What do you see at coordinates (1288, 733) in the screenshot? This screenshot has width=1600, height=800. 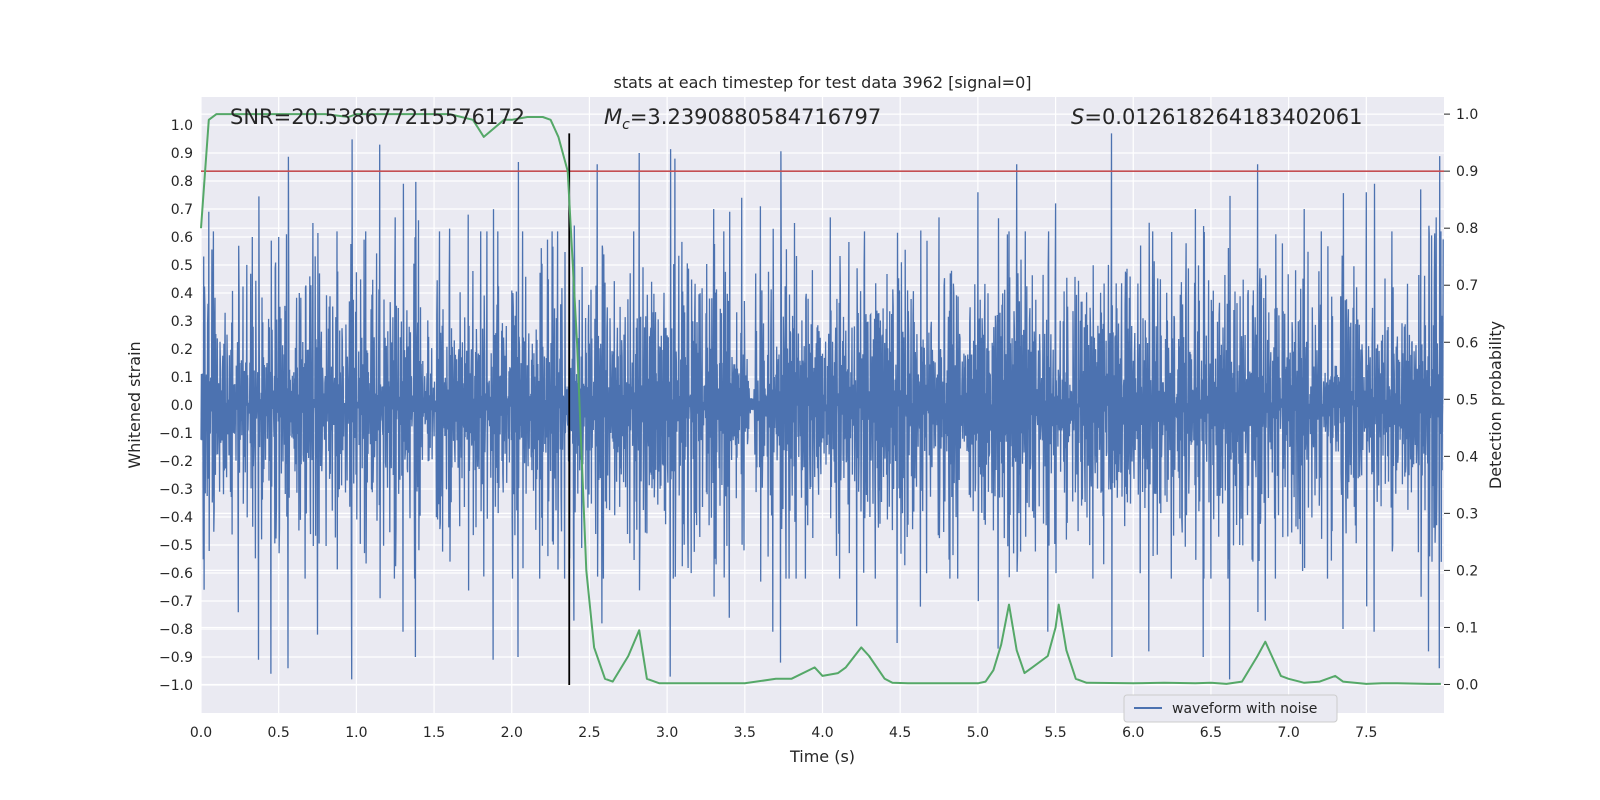 I see `x-tick-label: 7.0` at bounding box center [1288, 733].